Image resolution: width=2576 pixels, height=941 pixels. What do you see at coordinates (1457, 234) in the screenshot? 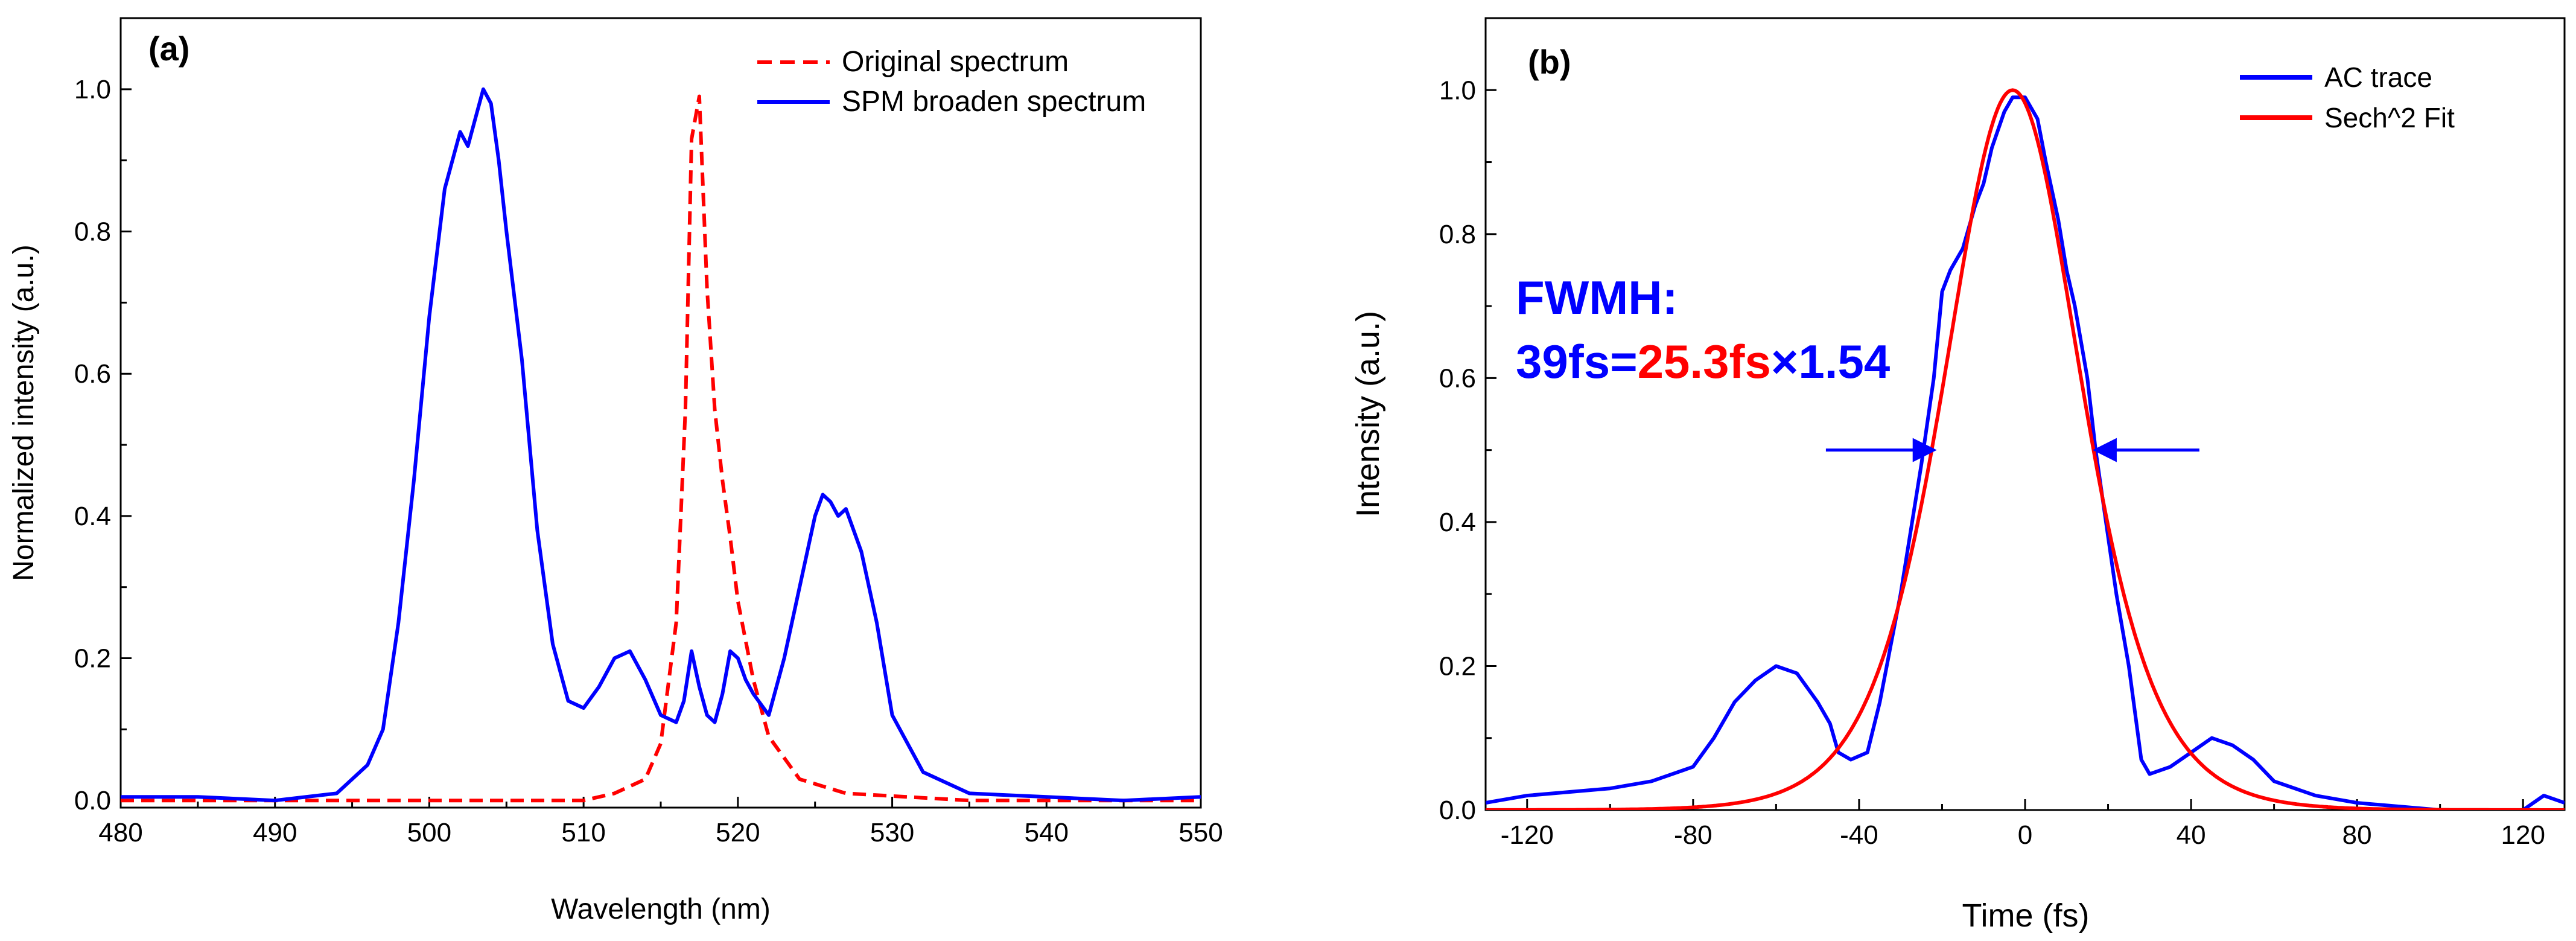
I see `y-tick-label-b-4: 0.8` at bounding box center [1457, 234].